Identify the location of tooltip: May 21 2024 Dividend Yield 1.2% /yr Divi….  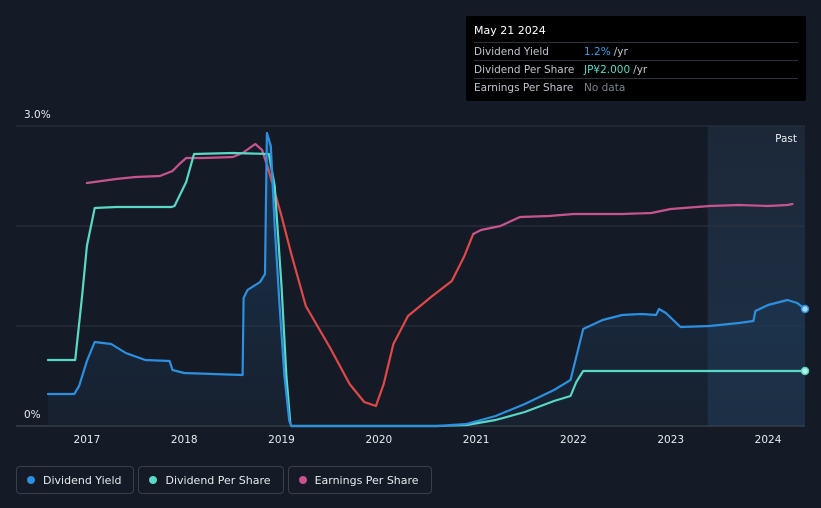
(636, 58).